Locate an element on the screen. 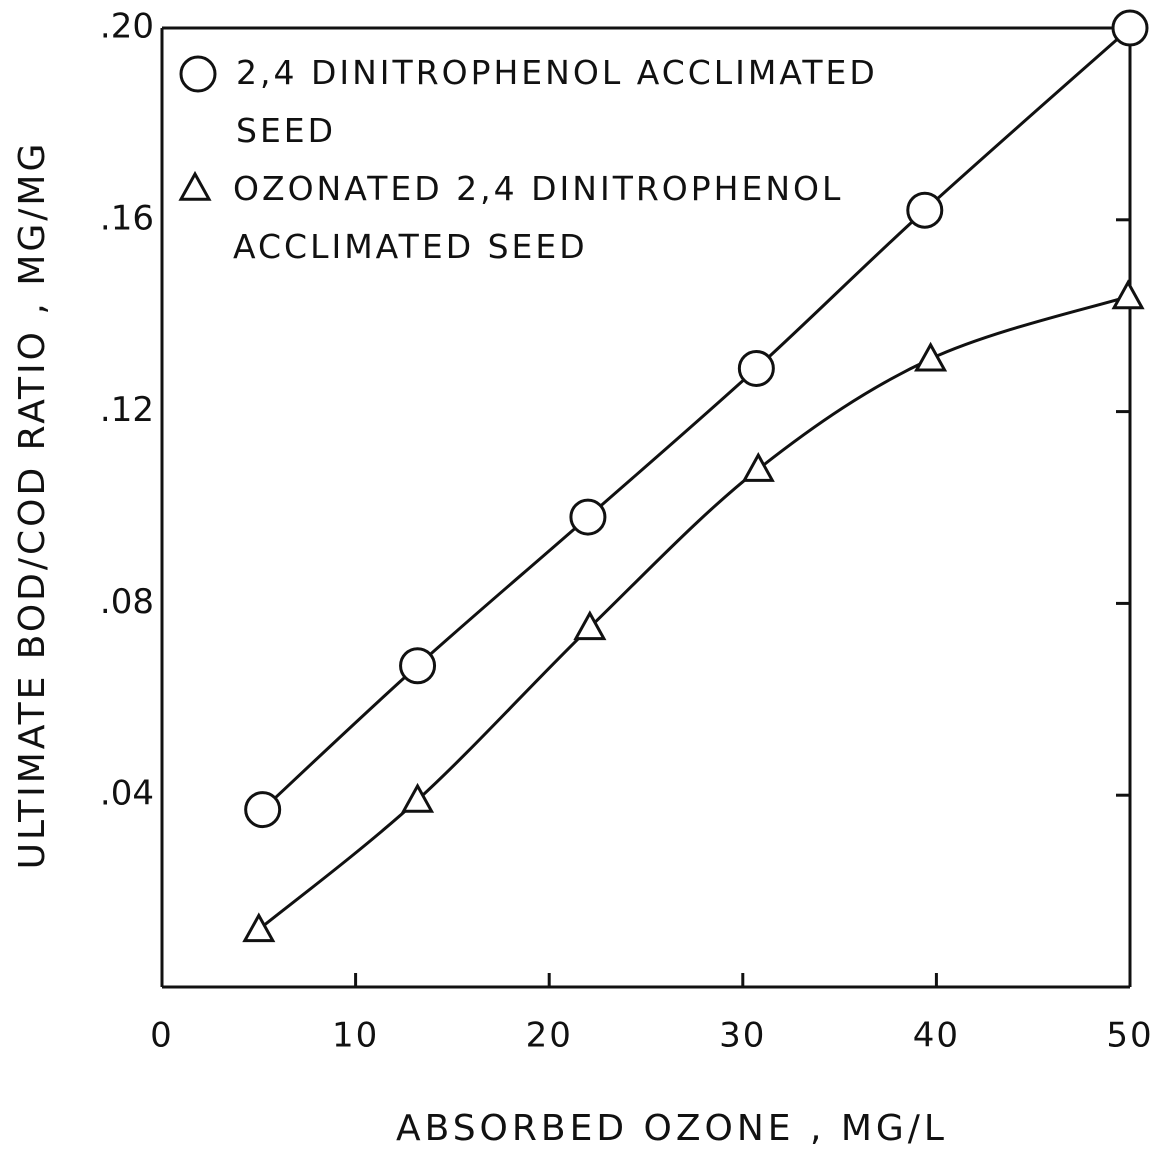 Image resolution: width=1162 pixels, height=1163 pixels. y-tick-label: .16 is located at coordinates (127, 218).